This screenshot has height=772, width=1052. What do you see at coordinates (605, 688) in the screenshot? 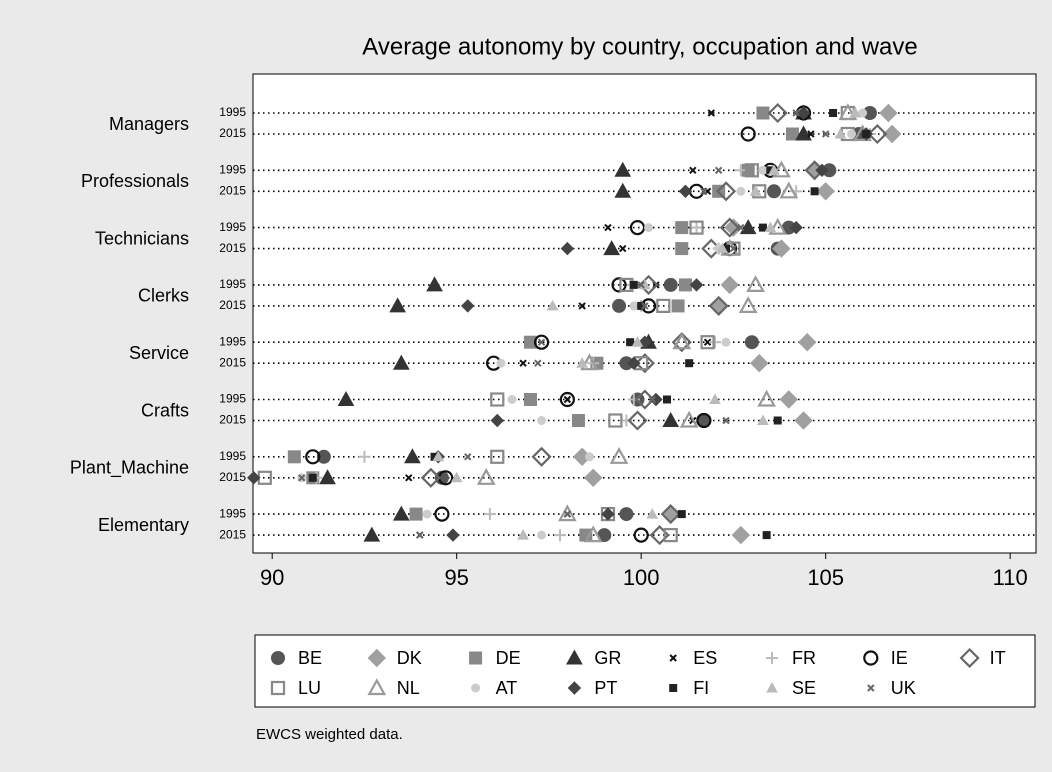
I see `legend-label: PT` at bounding box center [605, 688].